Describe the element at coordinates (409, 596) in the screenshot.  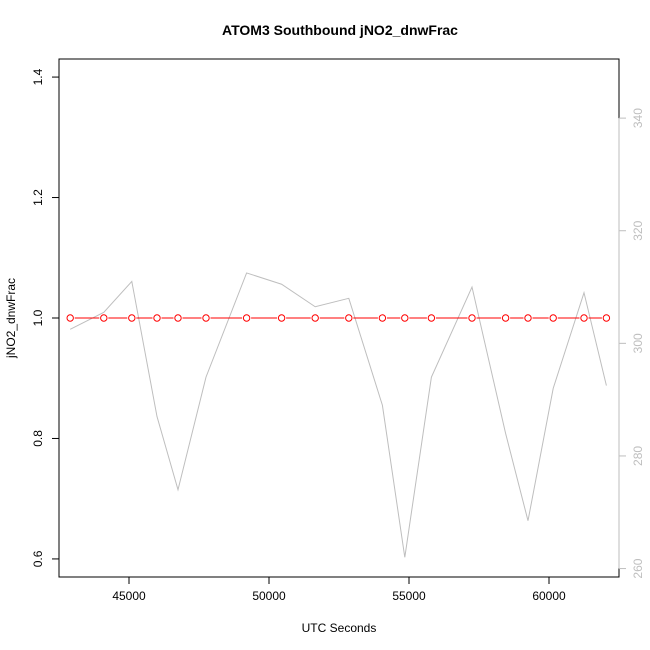
I see `x-tick-label: 55000` at that location.